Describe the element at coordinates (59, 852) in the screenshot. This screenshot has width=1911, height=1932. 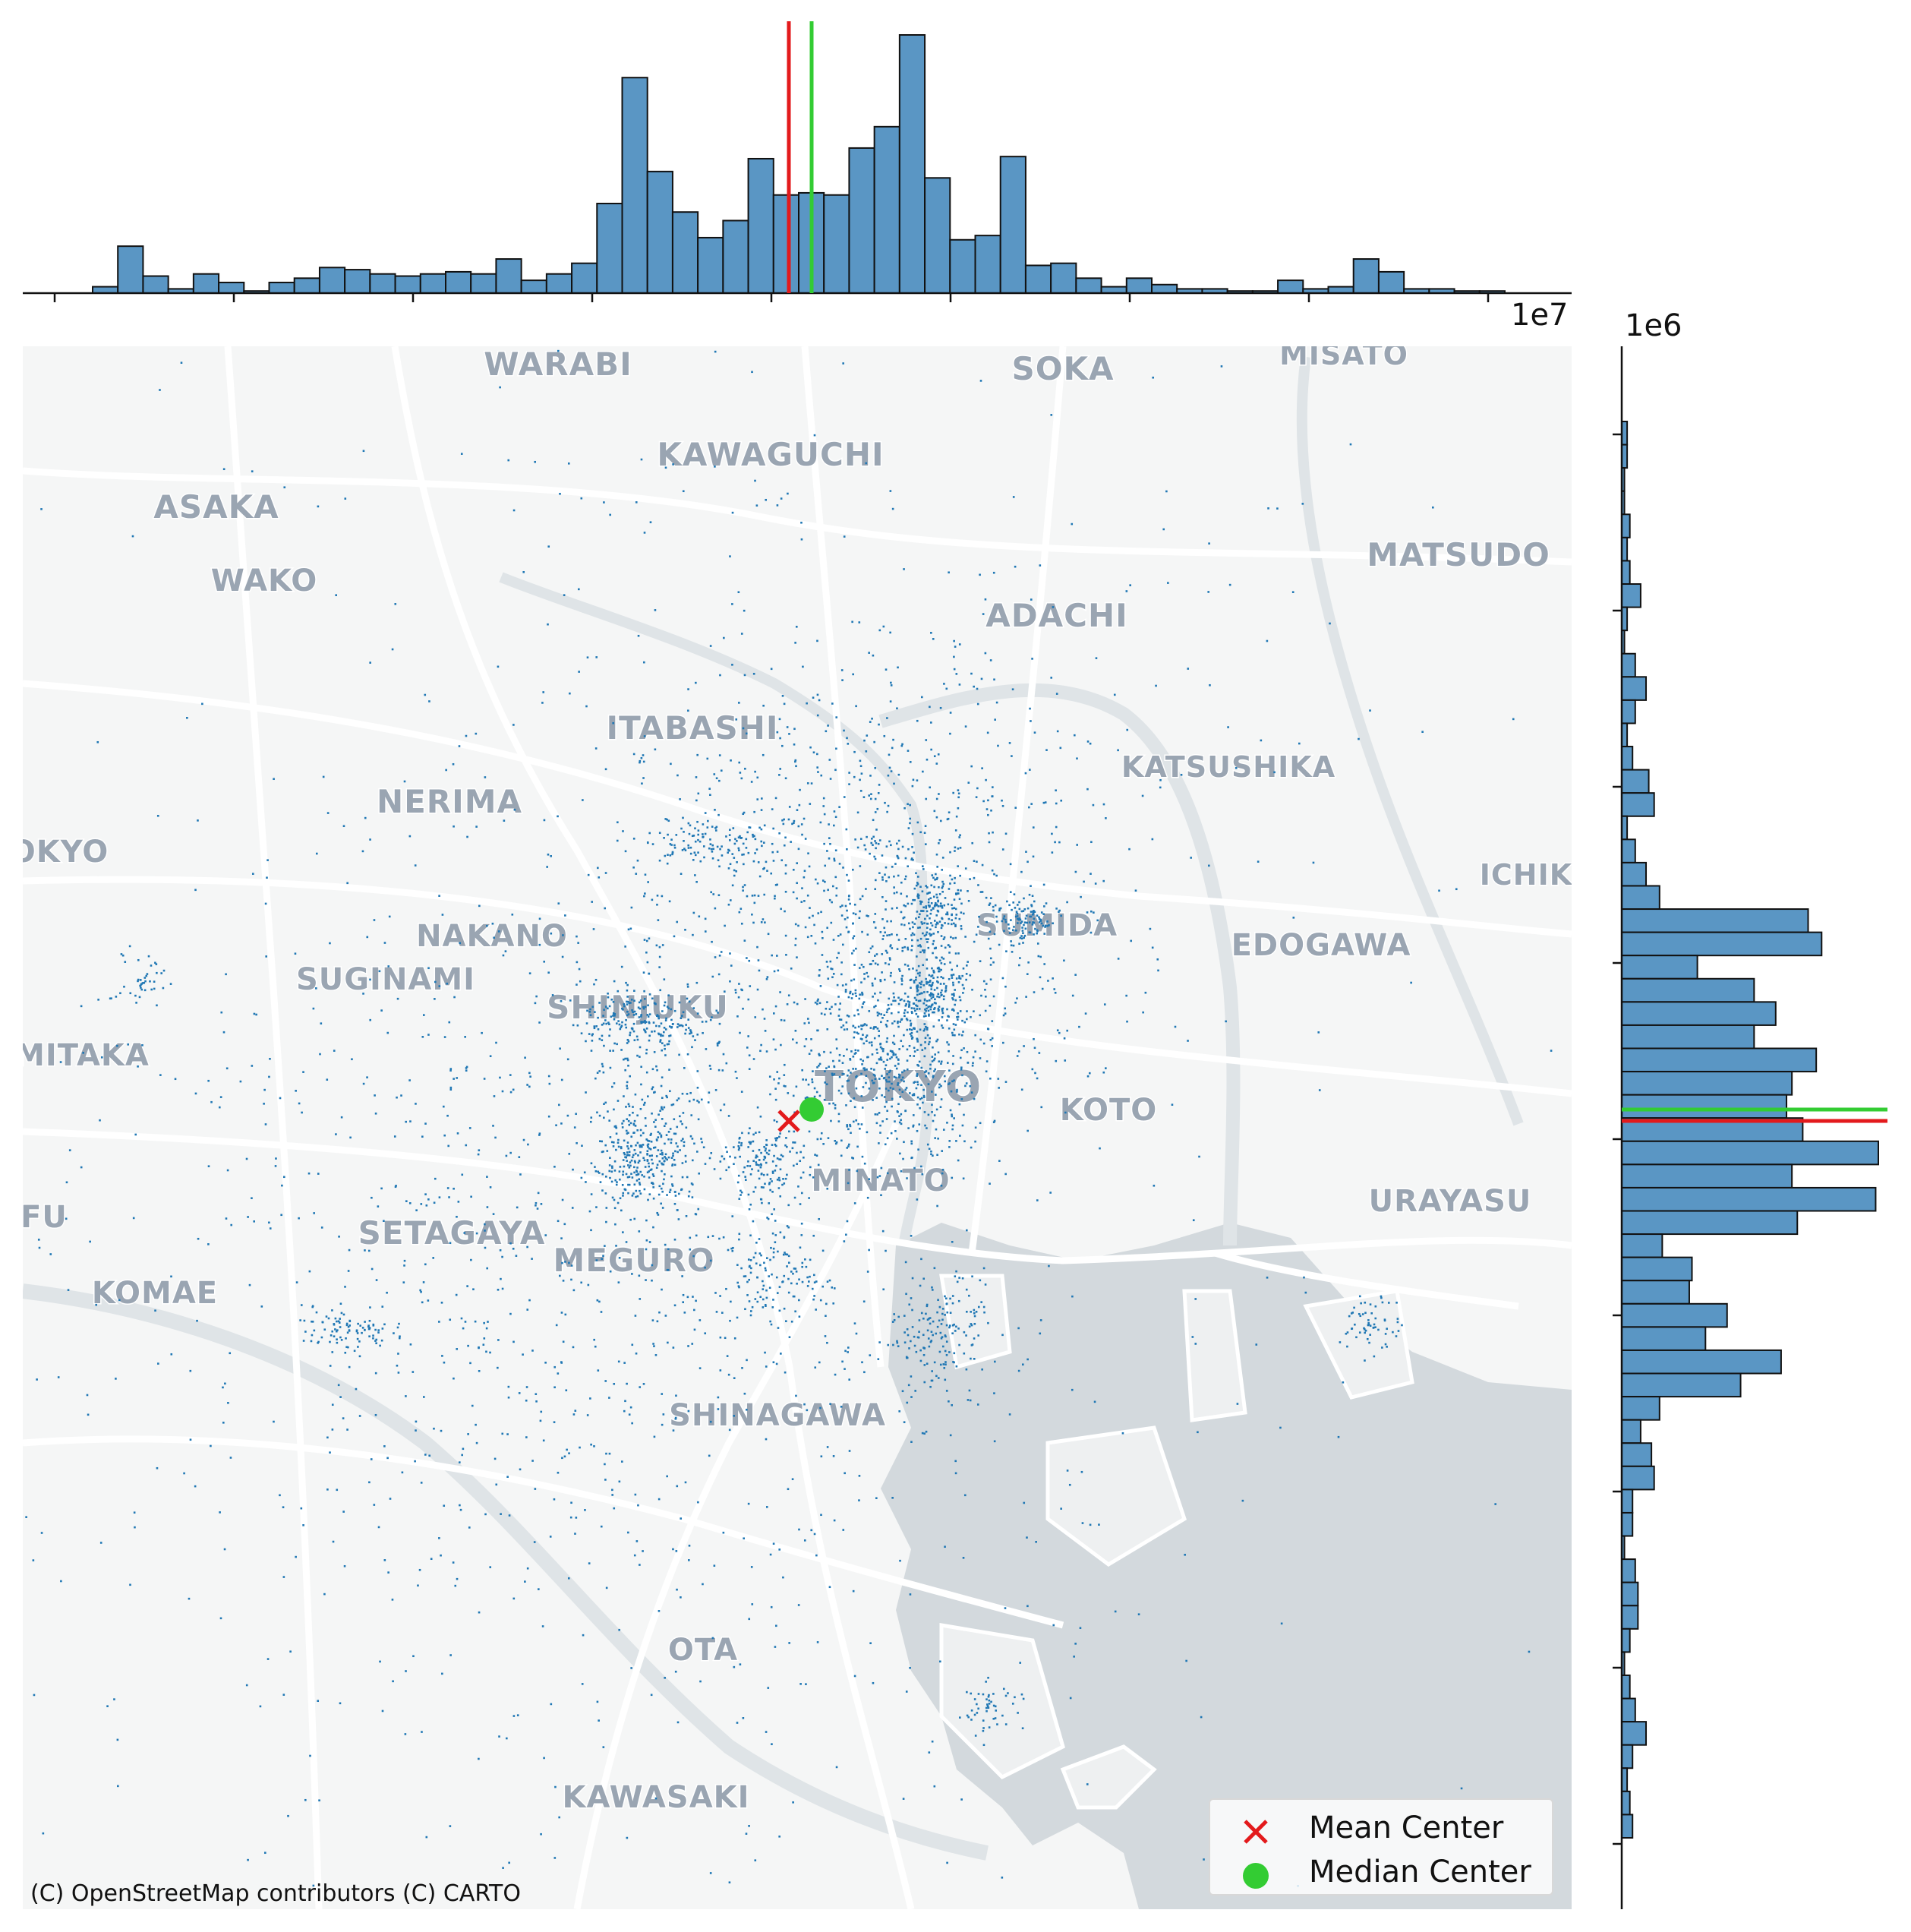
I see `place-label: OKYO` at that location.